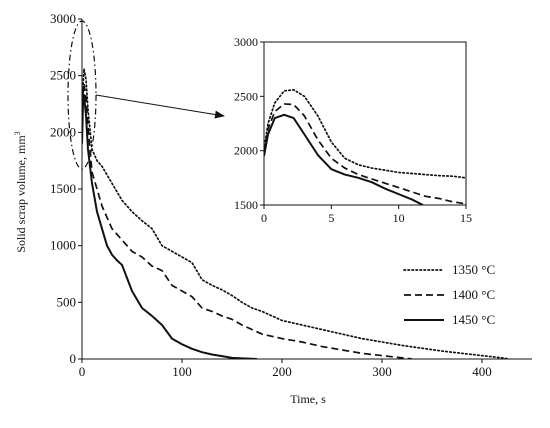  Describe the element at coordinates (160, 106) in the screenshot. I see `zoom-arrow` at that location.